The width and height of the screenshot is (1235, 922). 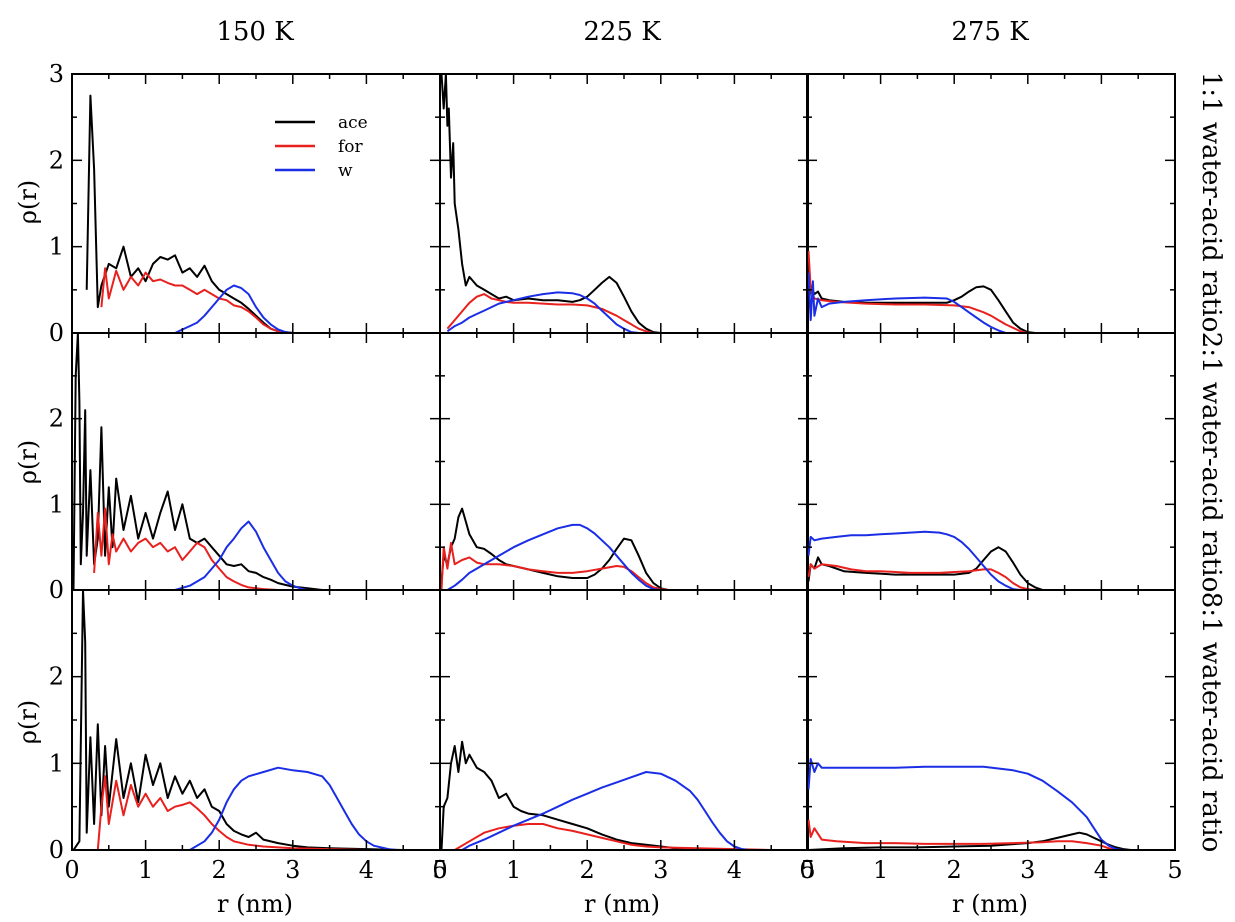 What do you see at coordinates (990, 32) in the screenshot?
I see `column-title-275k: 275 K` at bounding box center [990, 32].